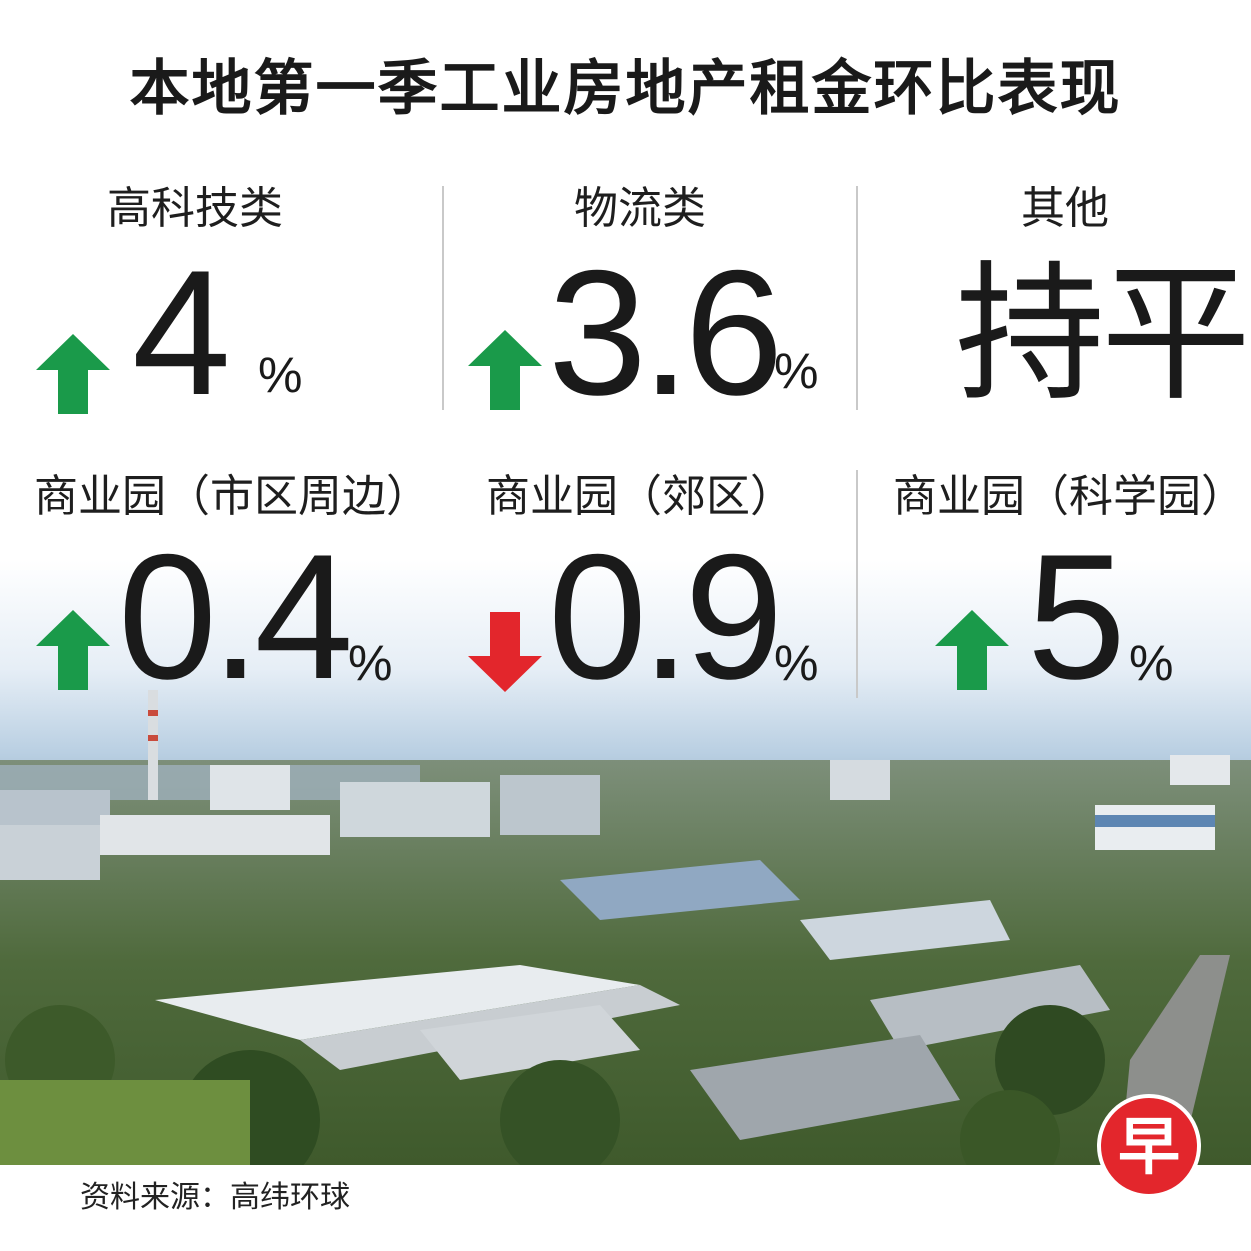  Describe the element at coordinates (625, 89) in the screenshot. I see `page-title: 本地第一季工业房地产租金环比表现` at that location.